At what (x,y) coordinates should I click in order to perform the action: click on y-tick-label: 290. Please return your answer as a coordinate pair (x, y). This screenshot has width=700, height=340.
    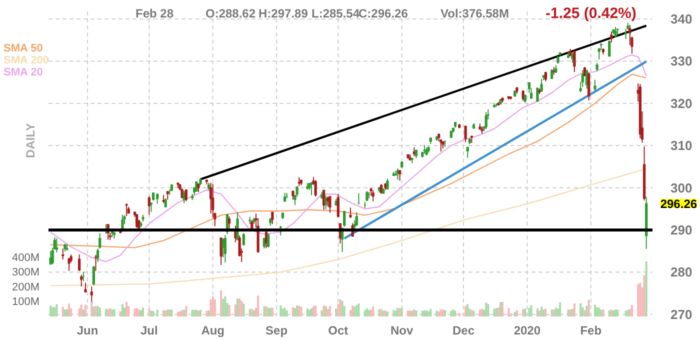
    Looking at the image, I should click on (681, 230).